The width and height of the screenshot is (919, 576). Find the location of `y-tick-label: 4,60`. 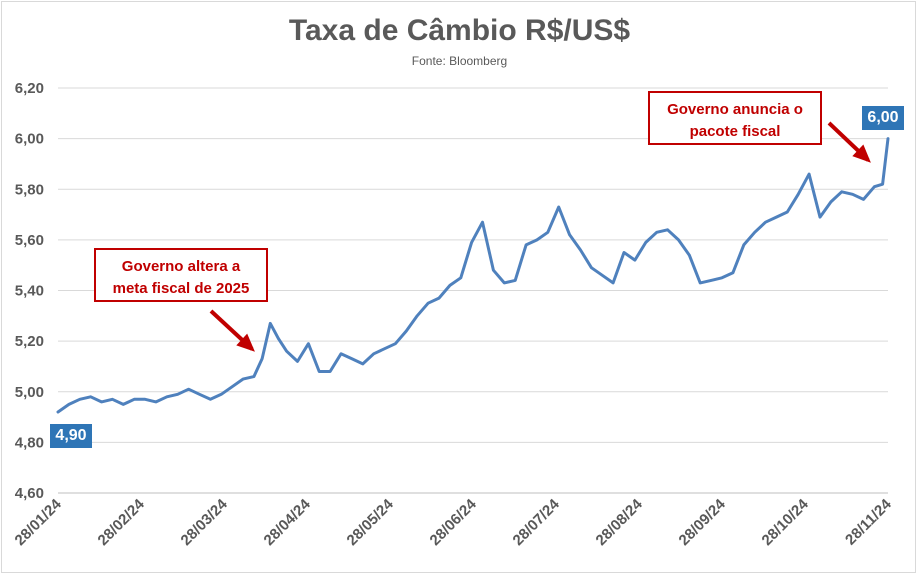

y-tick-label: 4,60 is located at coordinates (29, 493).